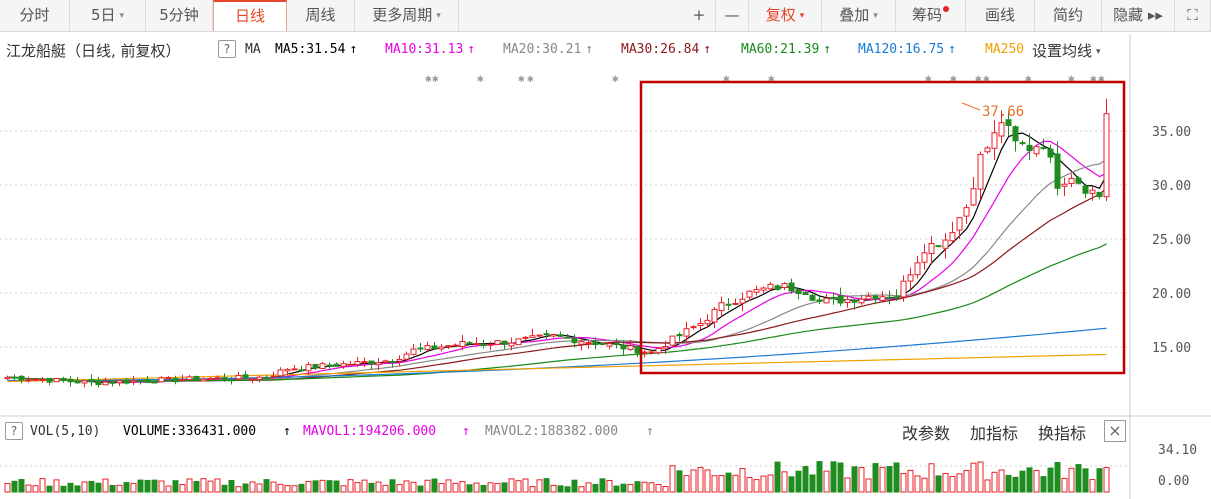 Image resolution: width=1211 pixels, height=499 pixels. I want to click on set-ma-button: 设置均线 ▾, so click(1065, 50).